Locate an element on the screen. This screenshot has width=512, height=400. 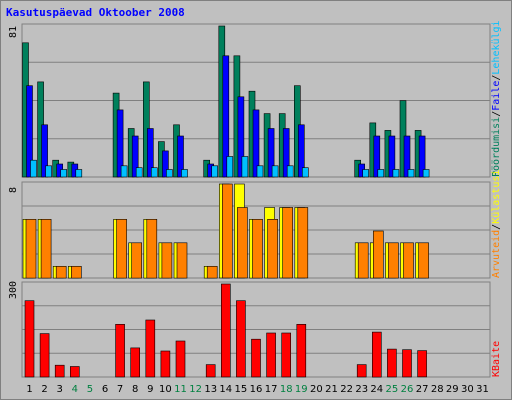
x-tick-label: 26 is located at coordinates (407, 389).